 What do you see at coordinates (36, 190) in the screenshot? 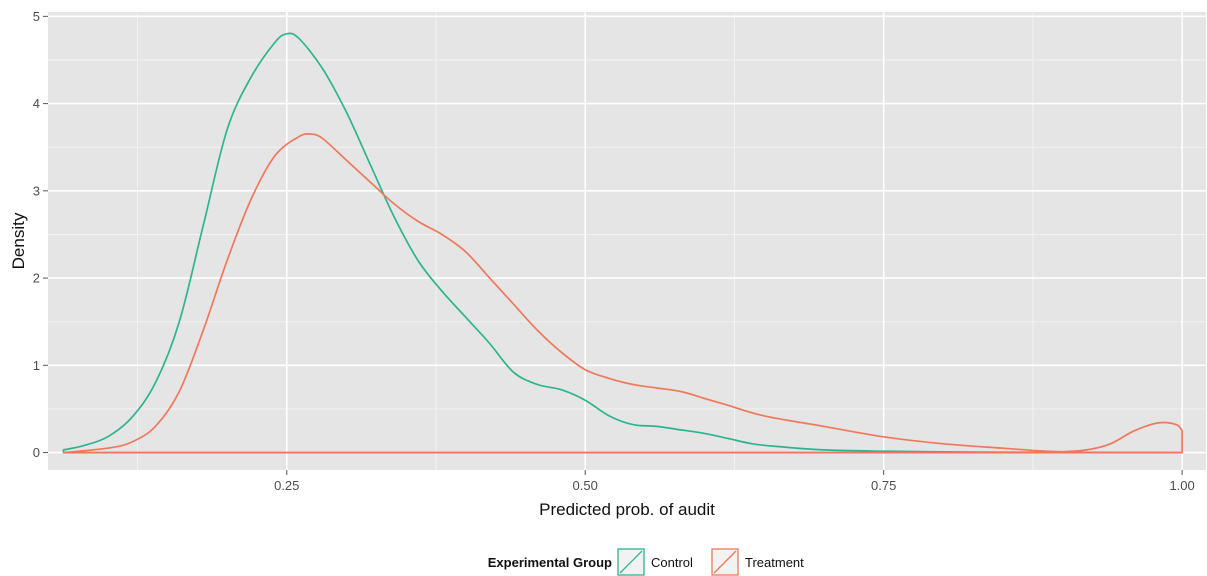
I see `y-tick-label-3: 3` at bounding box center [36, 190].